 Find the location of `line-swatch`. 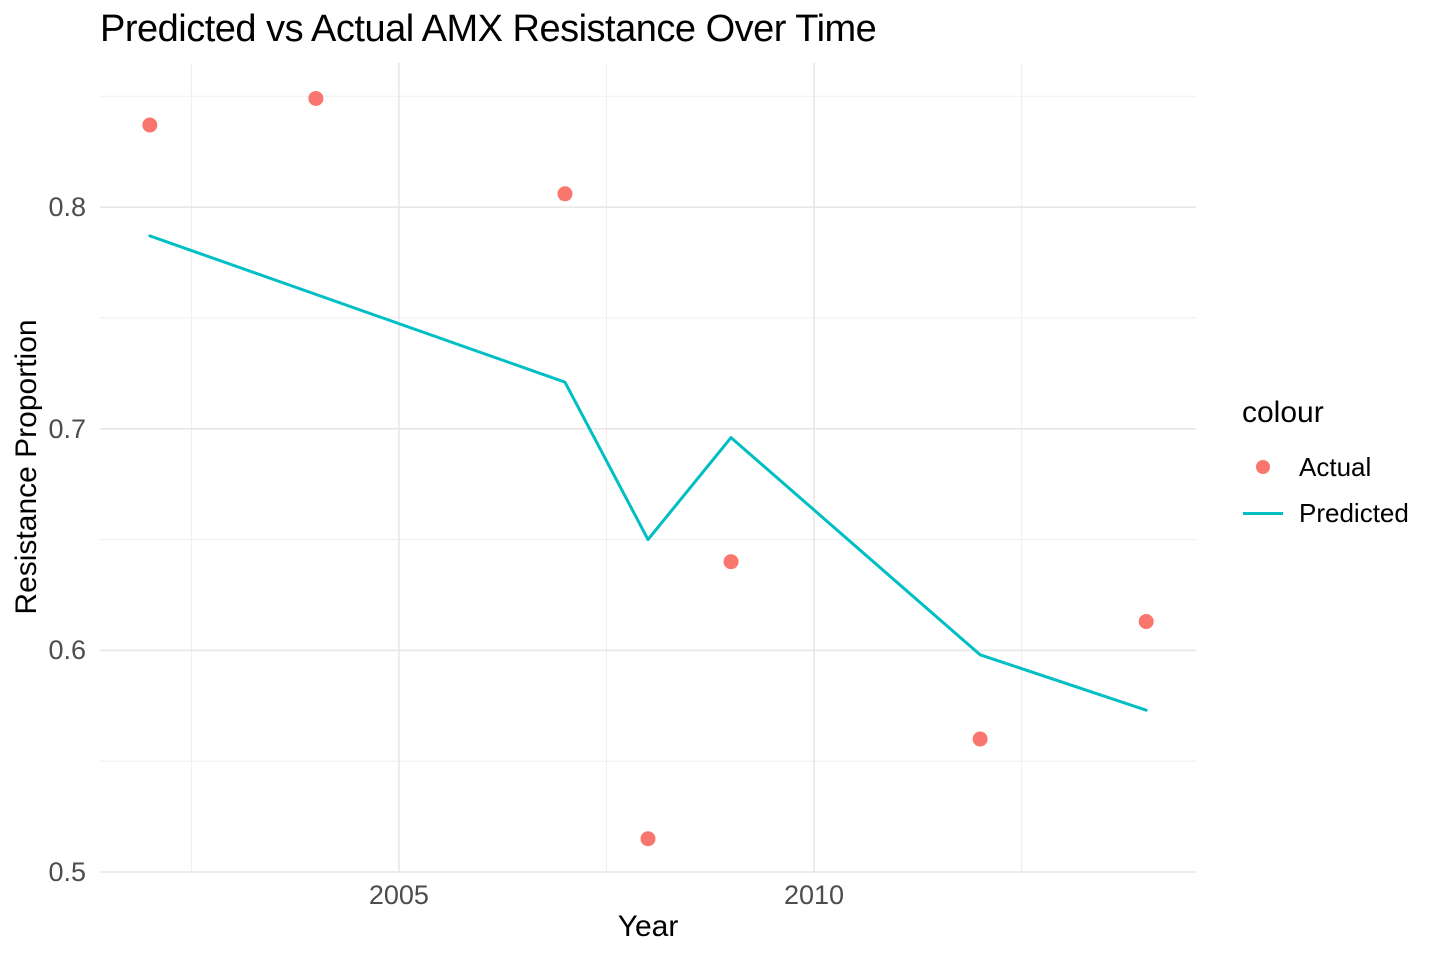

line-swatch is located at coordinates (1263, 513).